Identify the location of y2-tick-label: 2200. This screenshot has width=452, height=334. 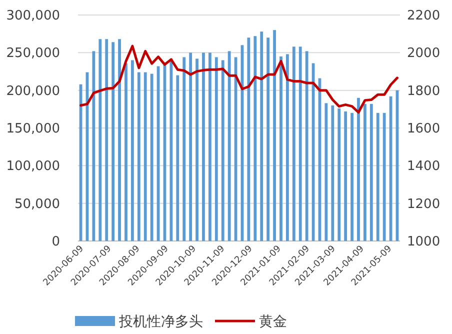
(423, 16).